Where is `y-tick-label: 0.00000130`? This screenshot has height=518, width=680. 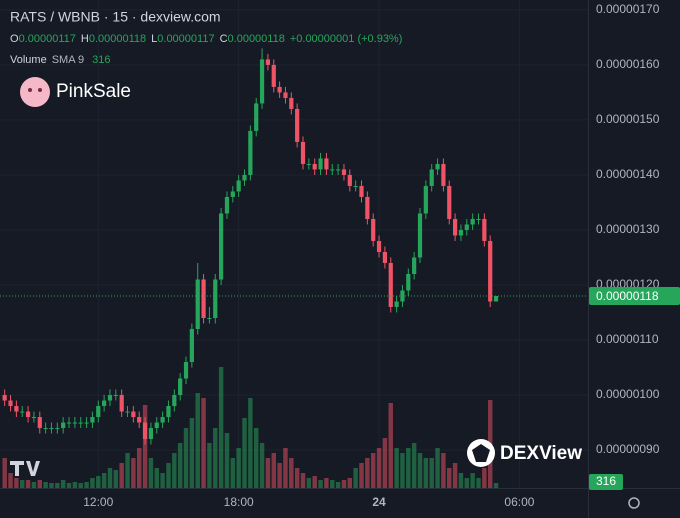 y-tick-label: 0.00000130 is located at coordinates (628, 229).